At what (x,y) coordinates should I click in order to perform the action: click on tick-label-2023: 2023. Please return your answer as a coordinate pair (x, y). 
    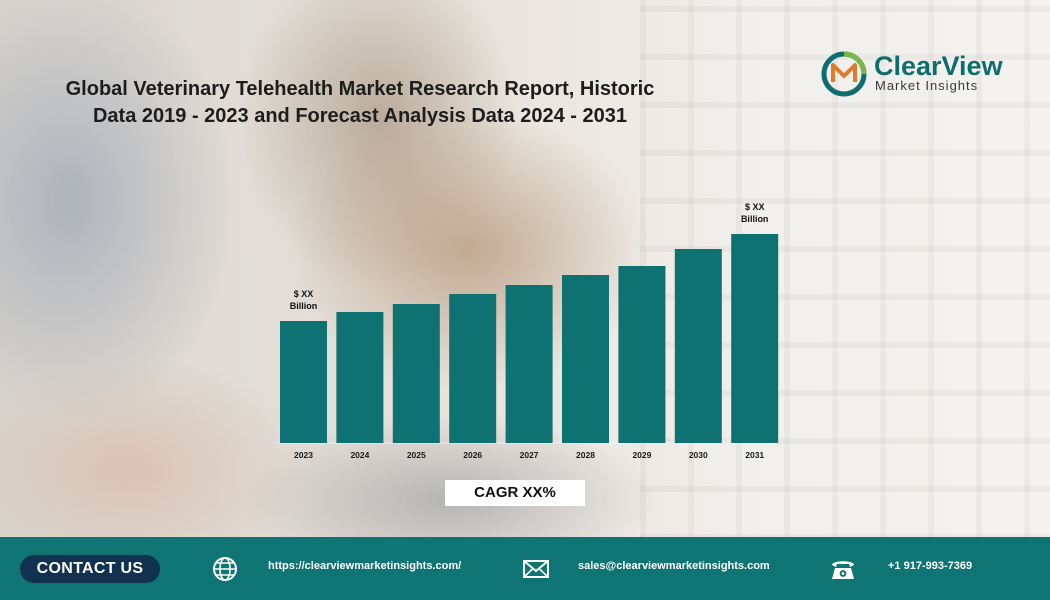
    Looking at the image, I should click on (303, 455).